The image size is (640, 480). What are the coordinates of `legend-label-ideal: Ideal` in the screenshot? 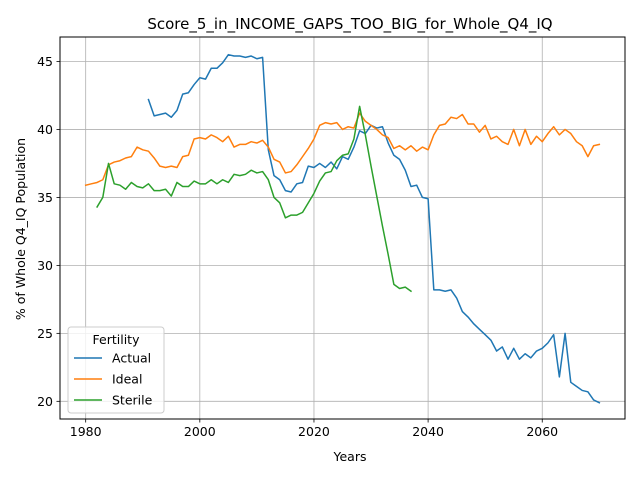 It's located at (127, 379).